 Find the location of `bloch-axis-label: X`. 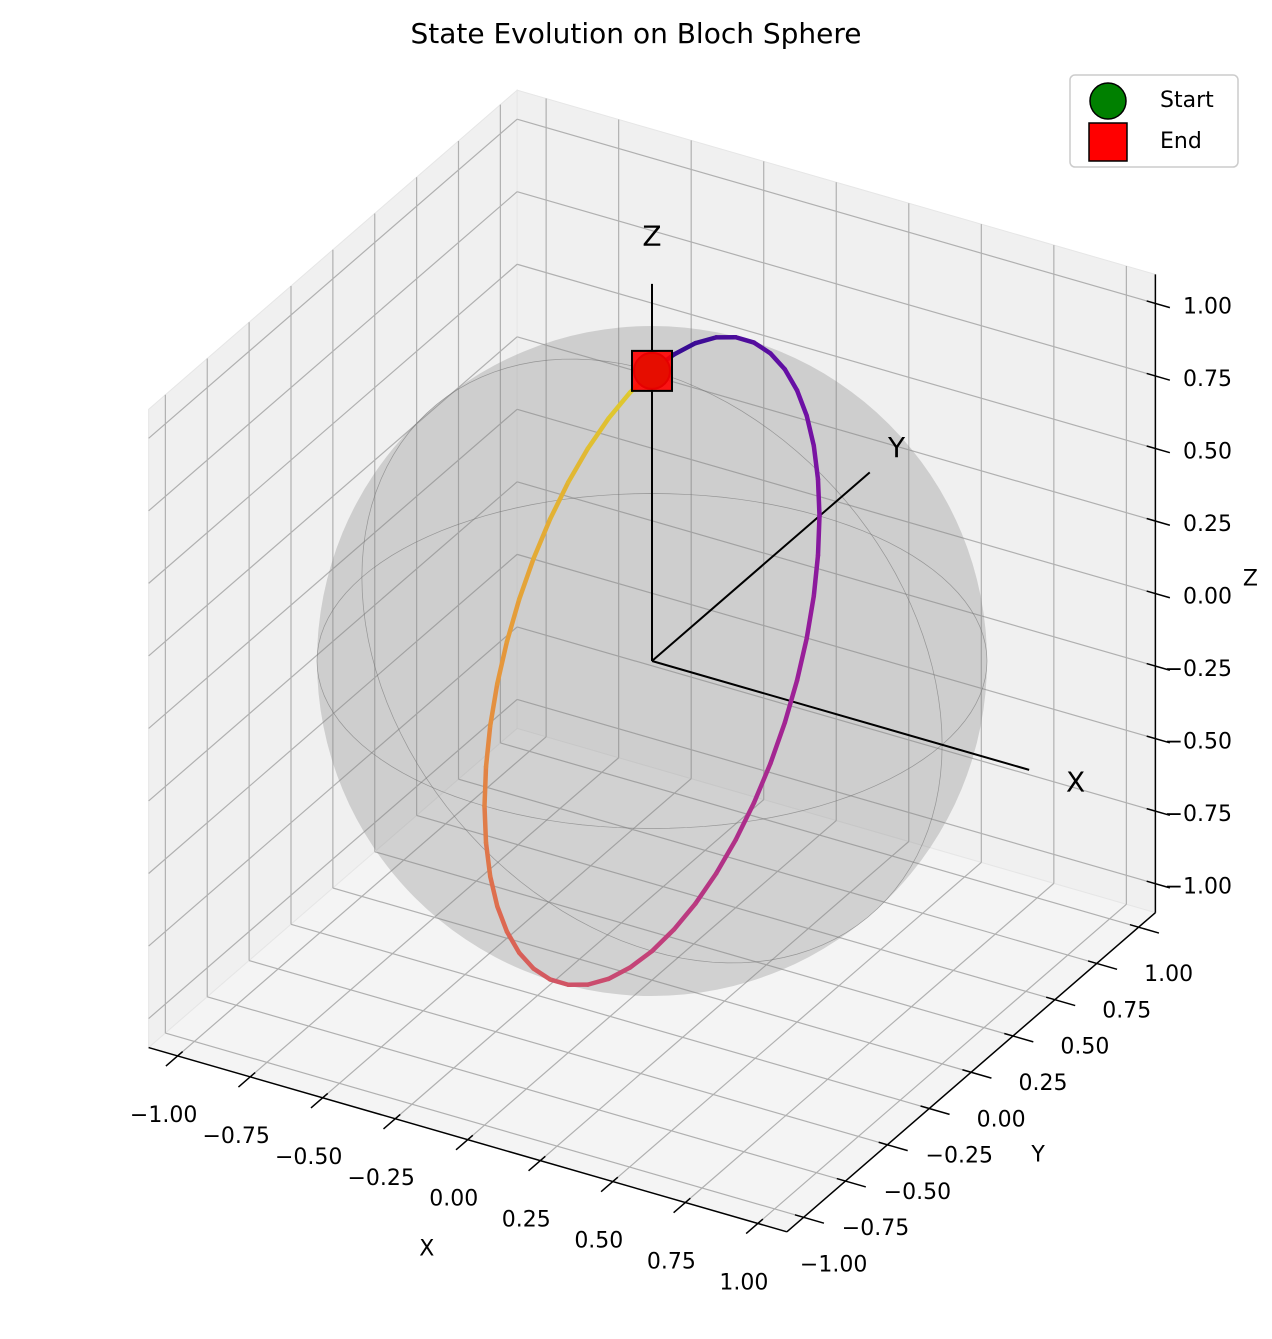

bloch-axis-label: X is located at coordinates (1075, 781).